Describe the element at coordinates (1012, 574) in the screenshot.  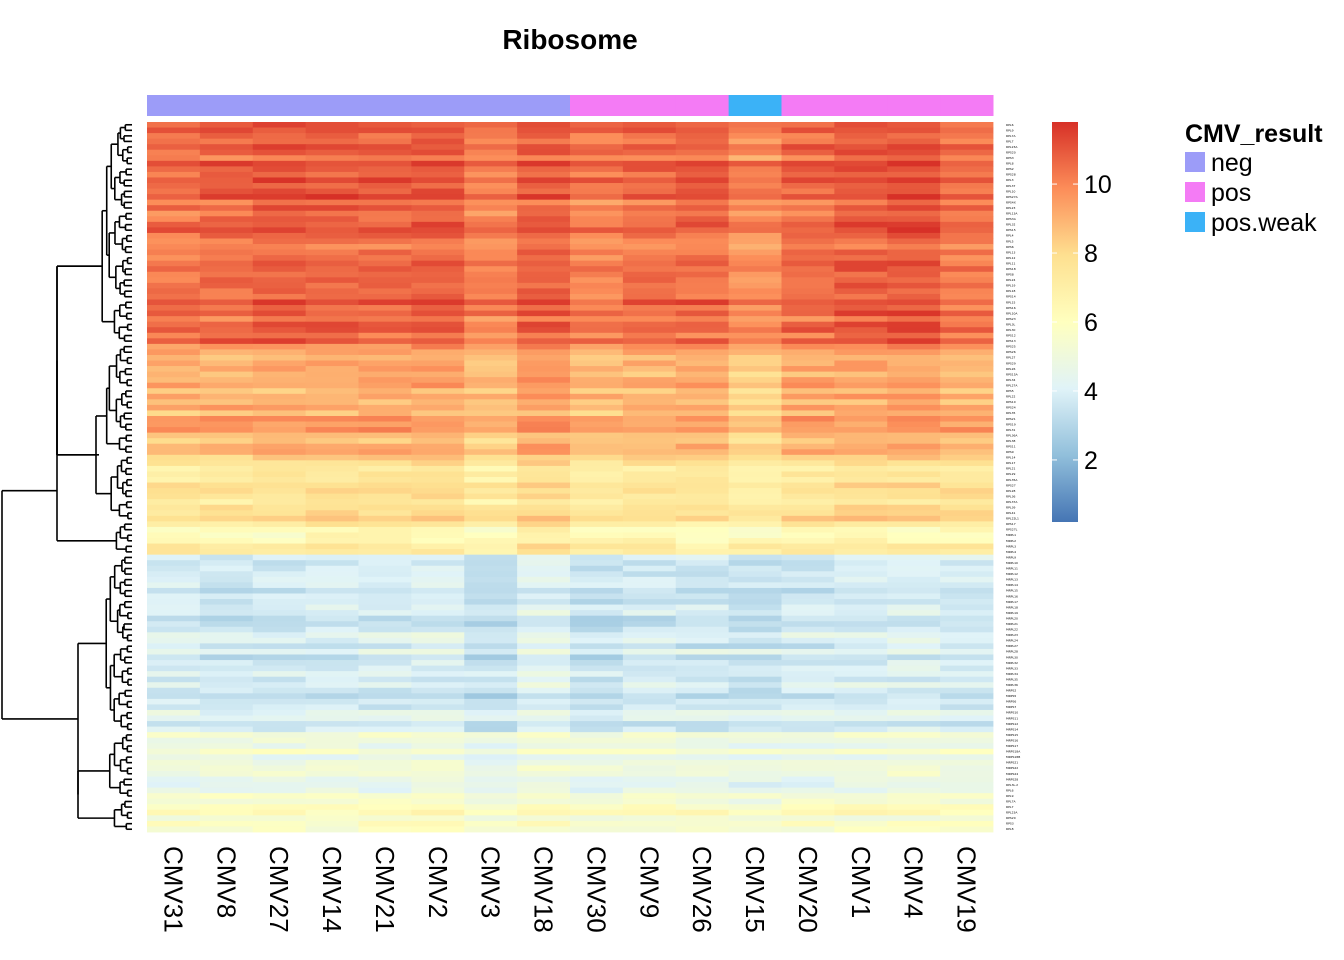
I see `row-label: MRPL12` at that location.